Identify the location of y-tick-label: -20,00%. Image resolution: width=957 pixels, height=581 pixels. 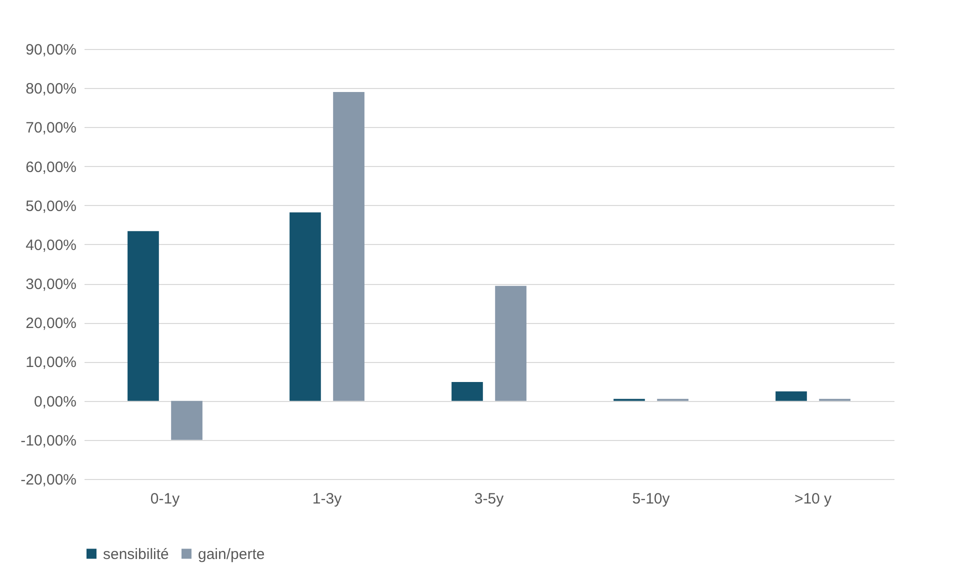
(48, 480).